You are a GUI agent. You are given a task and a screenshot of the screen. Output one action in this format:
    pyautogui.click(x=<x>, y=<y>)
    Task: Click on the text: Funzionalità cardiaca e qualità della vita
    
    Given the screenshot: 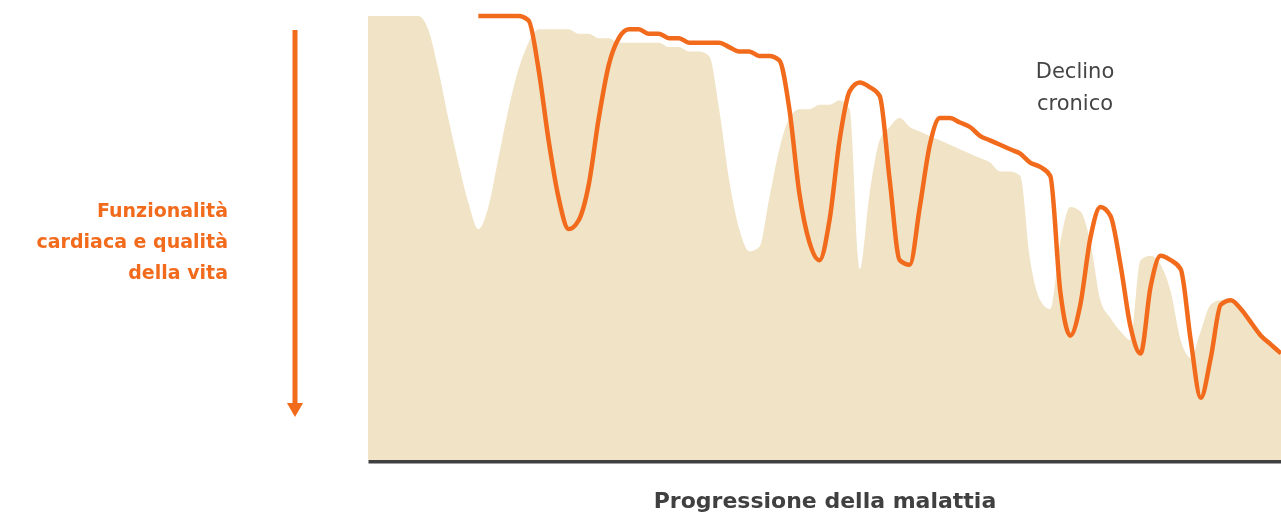 What is the action you would take?
    pyautogui.click(x=132, y=241)
    